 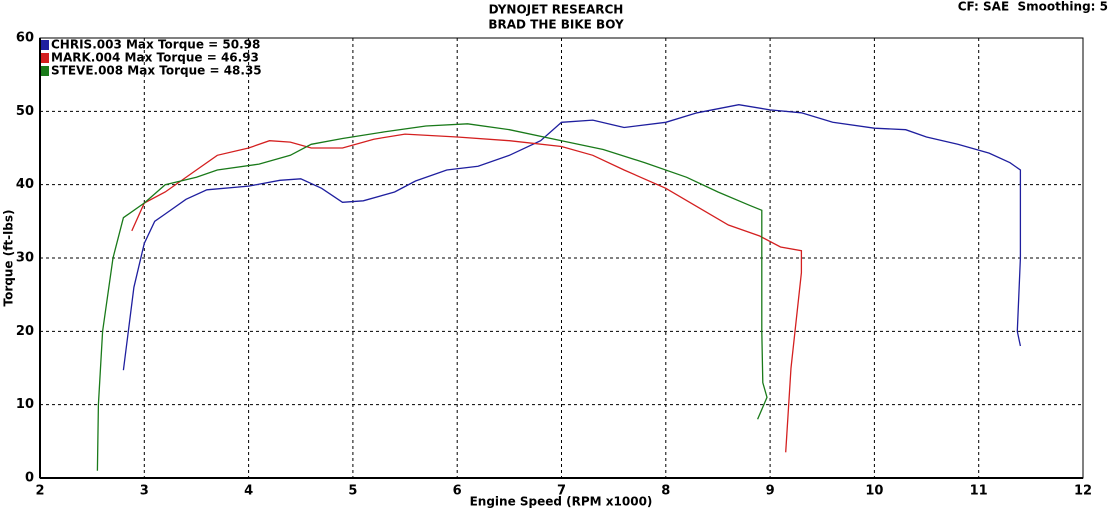 I want to click on x-tick-label: 8, so click(x=665, y=491).